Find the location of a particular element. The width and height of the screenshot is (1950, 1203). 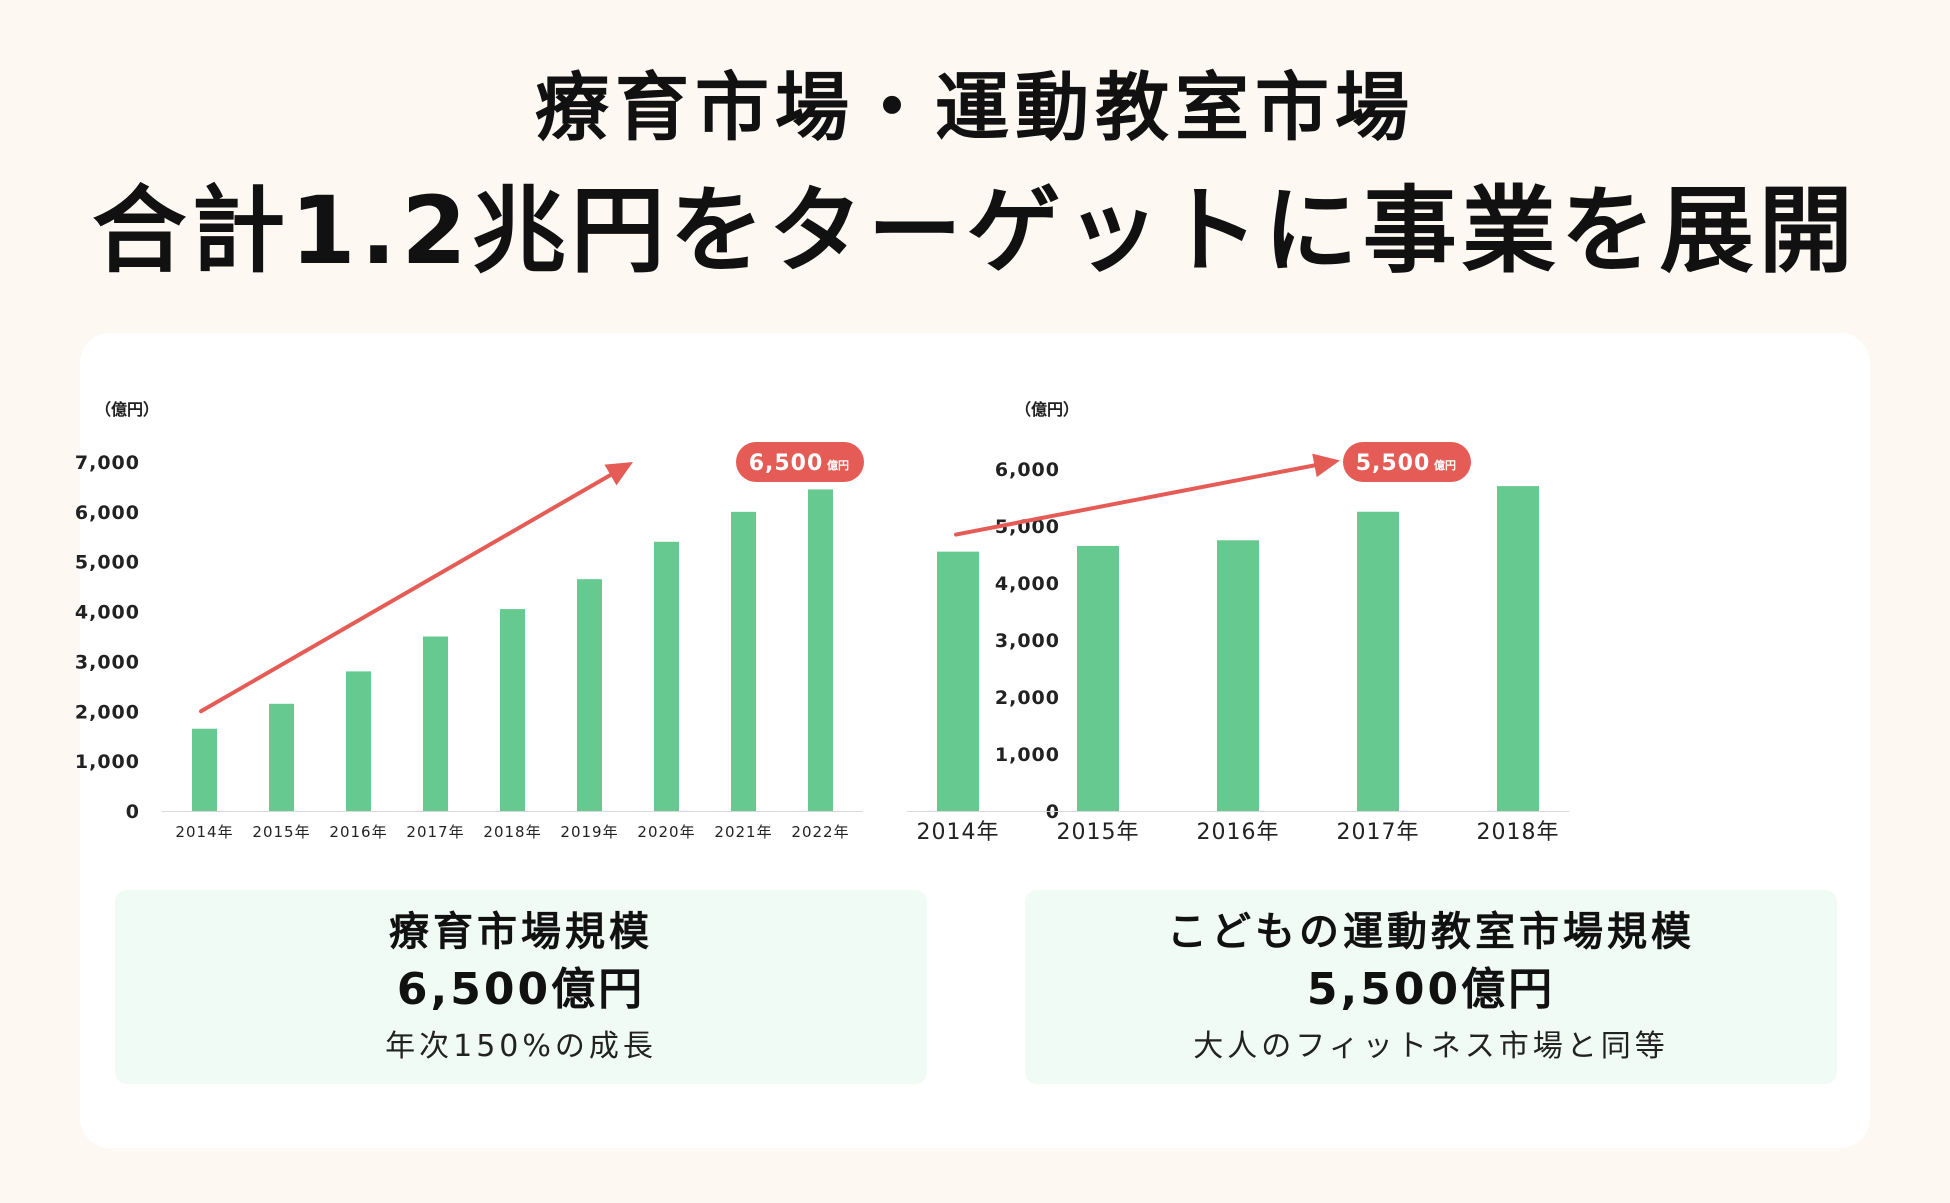

summary-value: 6,500億円 is located at coordinates (521, 989).